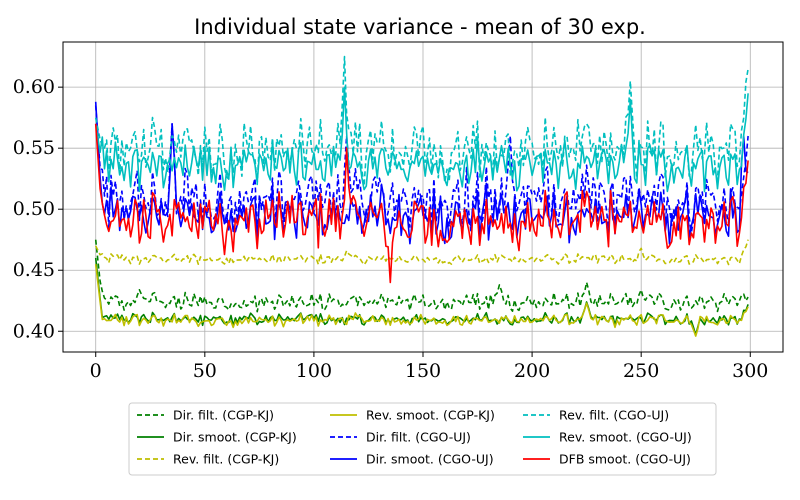 The image size is (800, 500). Describe the element at coordinates (430, 459) in the screenshot. I see `legend-label: Dir. smoot. (CGO-UJ)` at that location.